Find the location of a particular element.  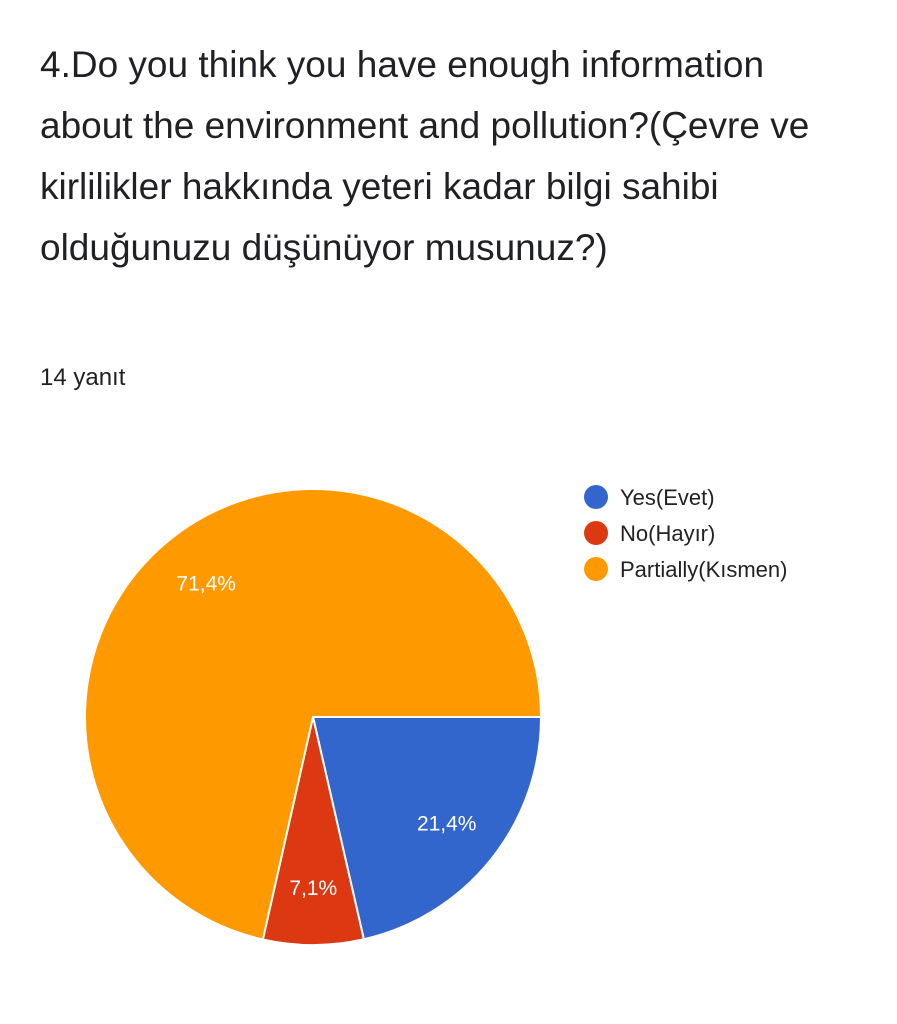

legend-label: Partially(Kısmen) is located at coordinates (703, 569).